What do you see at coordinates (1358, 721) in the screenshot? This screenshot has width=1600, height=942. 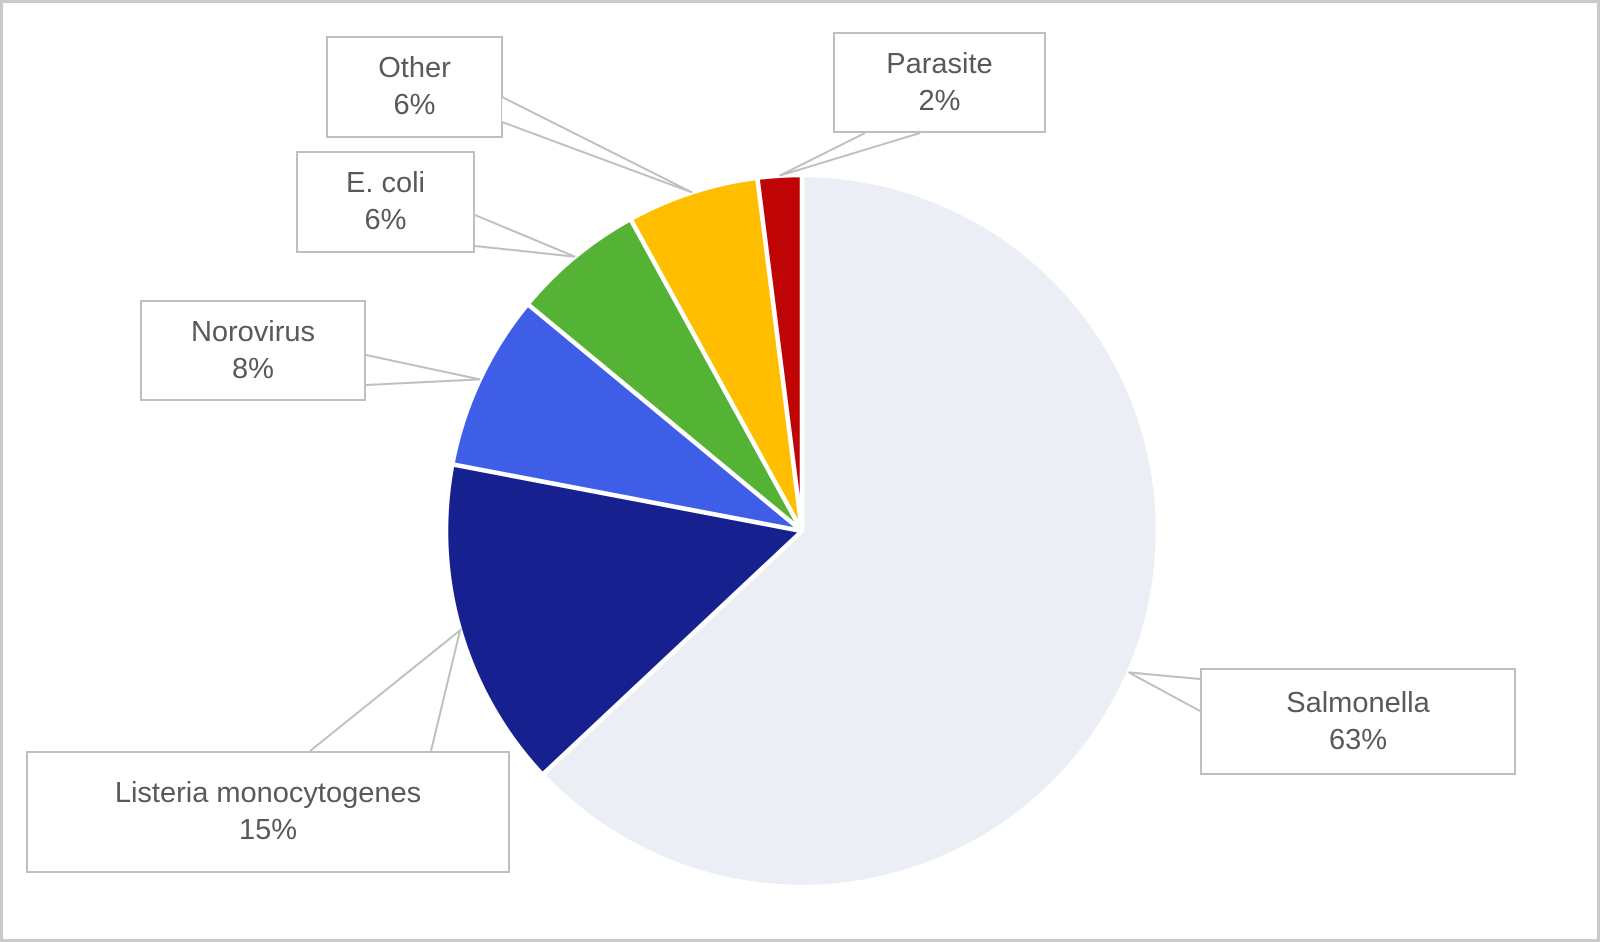 I see `callout-salmonella: Salmonella 63%` at bounding box center [1358, 721].